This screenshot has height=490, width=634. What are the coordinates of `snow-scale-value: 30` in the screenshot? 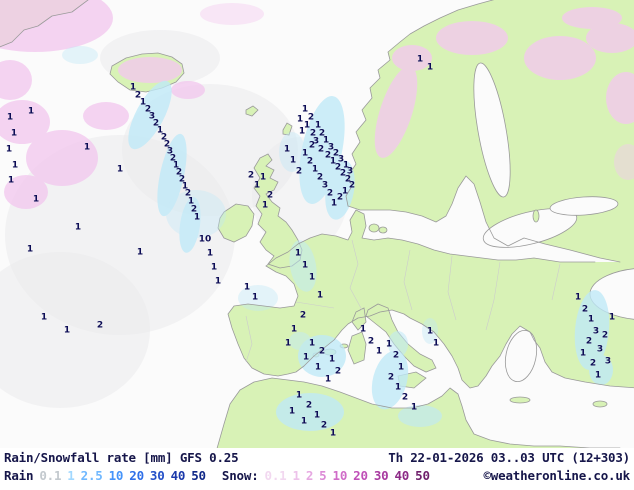 It's located at (381, 475).